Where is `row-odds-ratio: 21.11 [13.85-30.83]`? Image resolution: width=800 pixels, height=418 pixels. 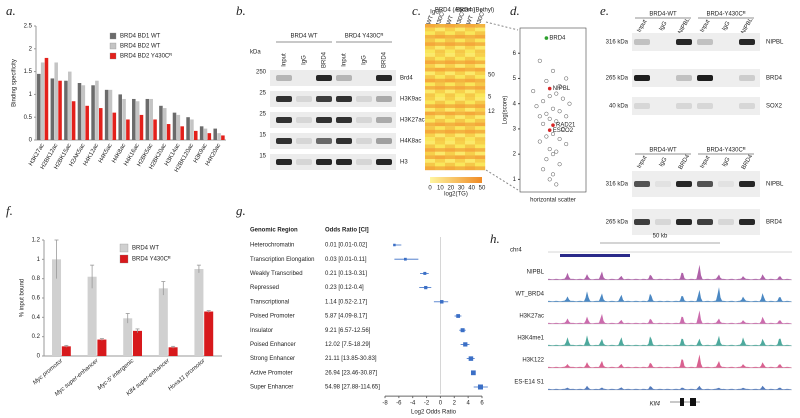
row-odds-ratio: 21.11 [13.85-30.83] is located at coordinates (351, 359).